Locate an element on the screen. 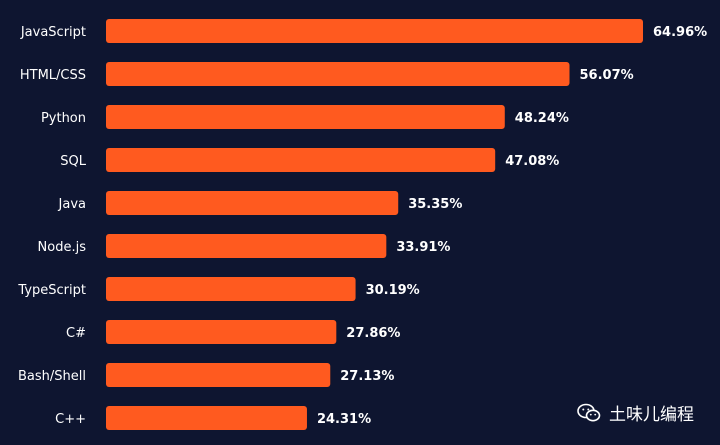 The width and height of the screenshot is (720, 445). value-label: 35.35% is located at coordinates (435, 204).